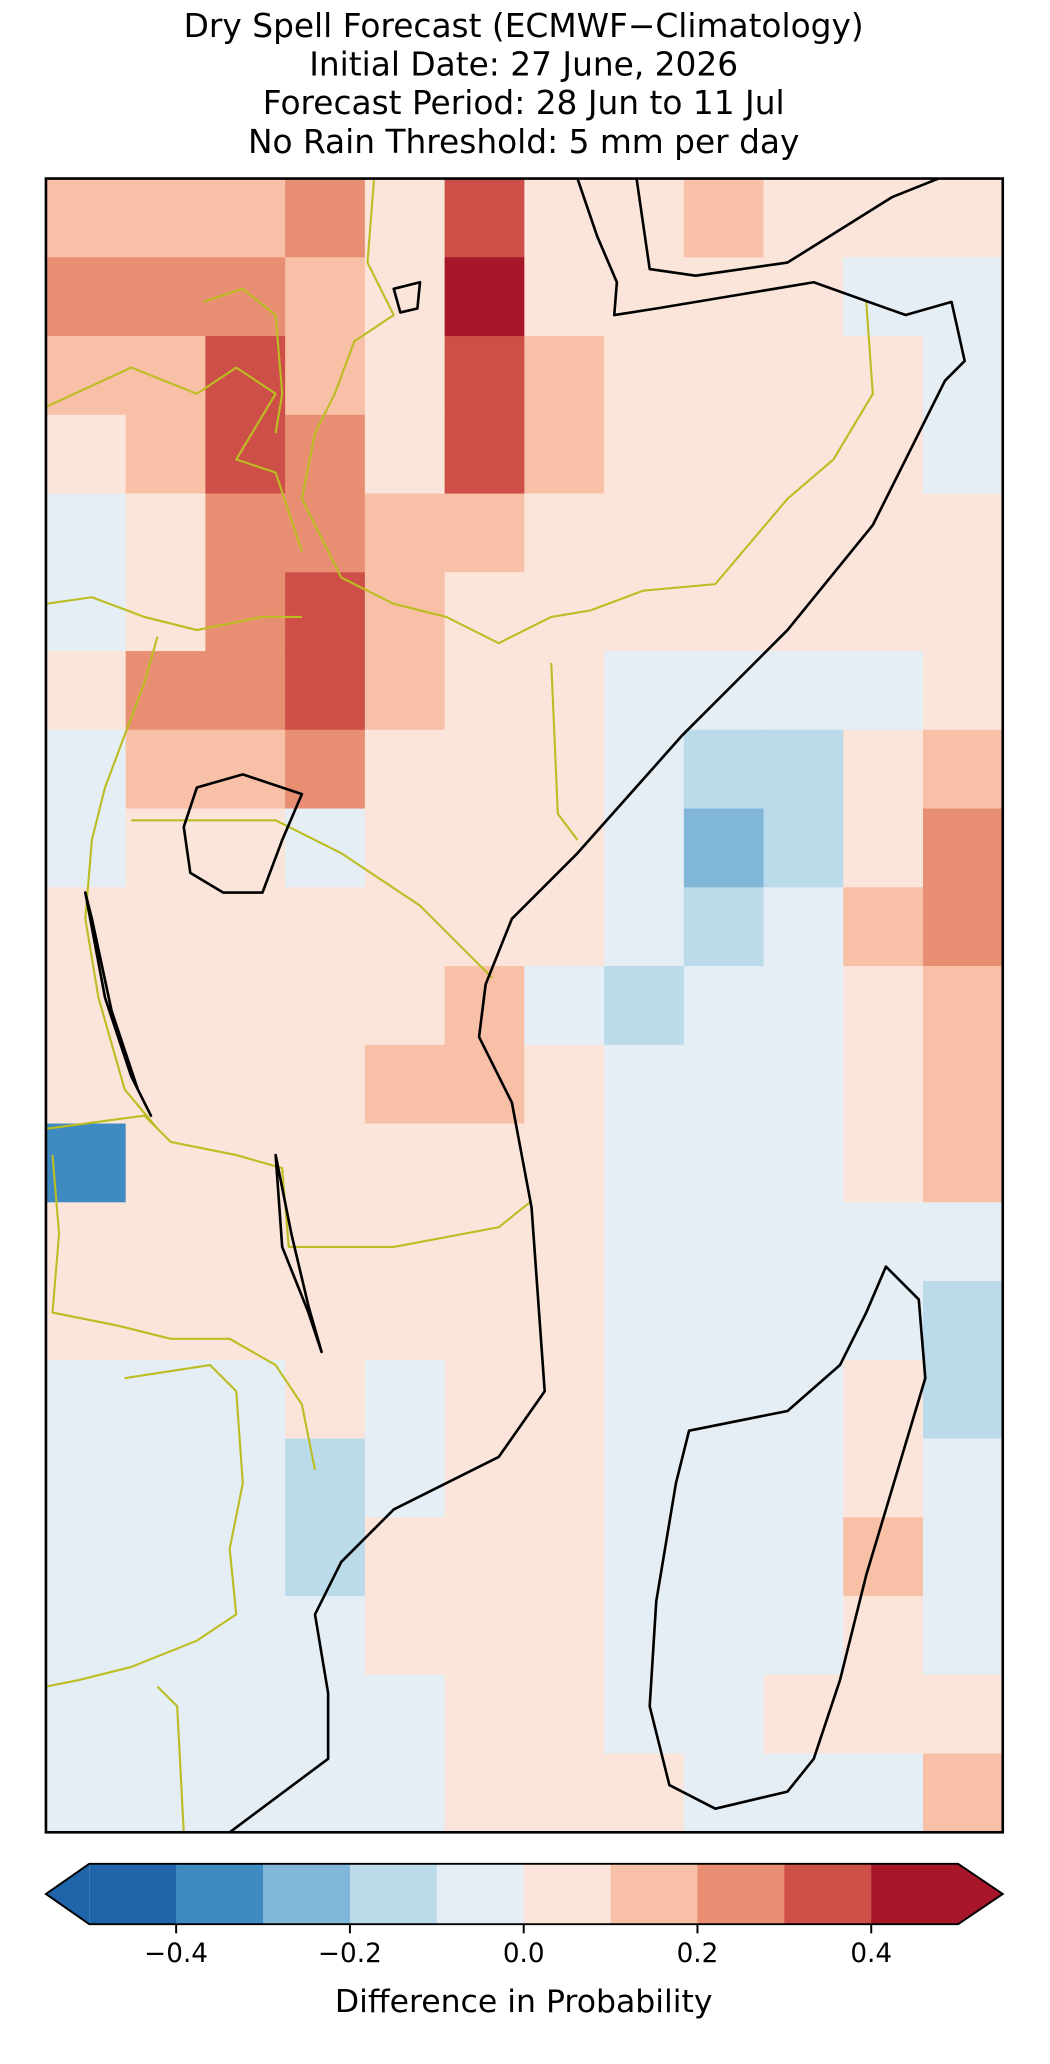 Image resolution: width=1050 pixels, height=2064 pixels. I want to click on colorbar: −0.4 −0.2 0.0 0.2 0.4, so click(524, 1915).